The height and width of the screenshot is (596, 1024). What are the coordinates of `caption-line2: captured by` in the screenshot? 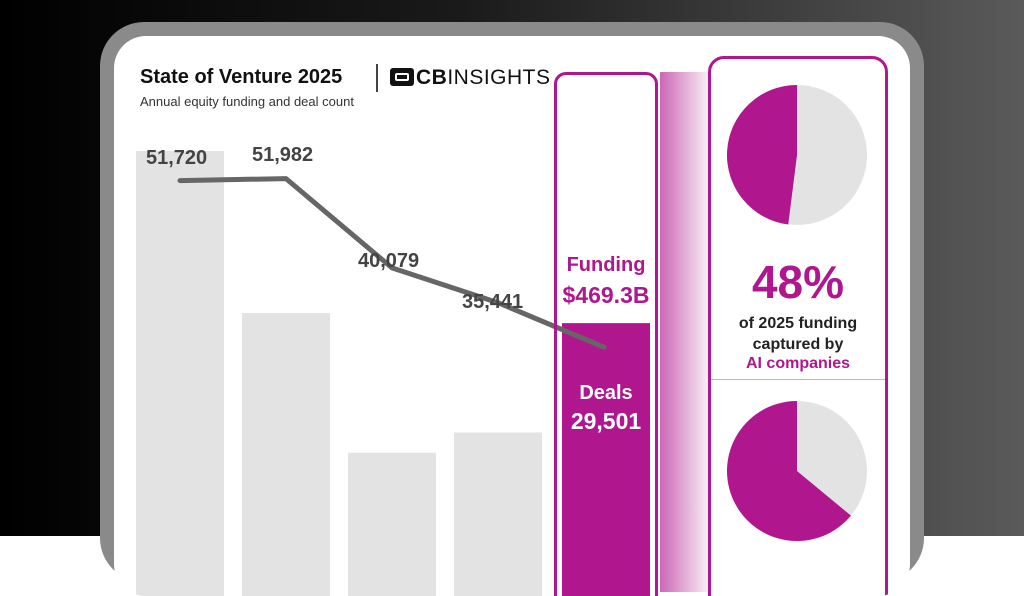 It's located at (798, 344).